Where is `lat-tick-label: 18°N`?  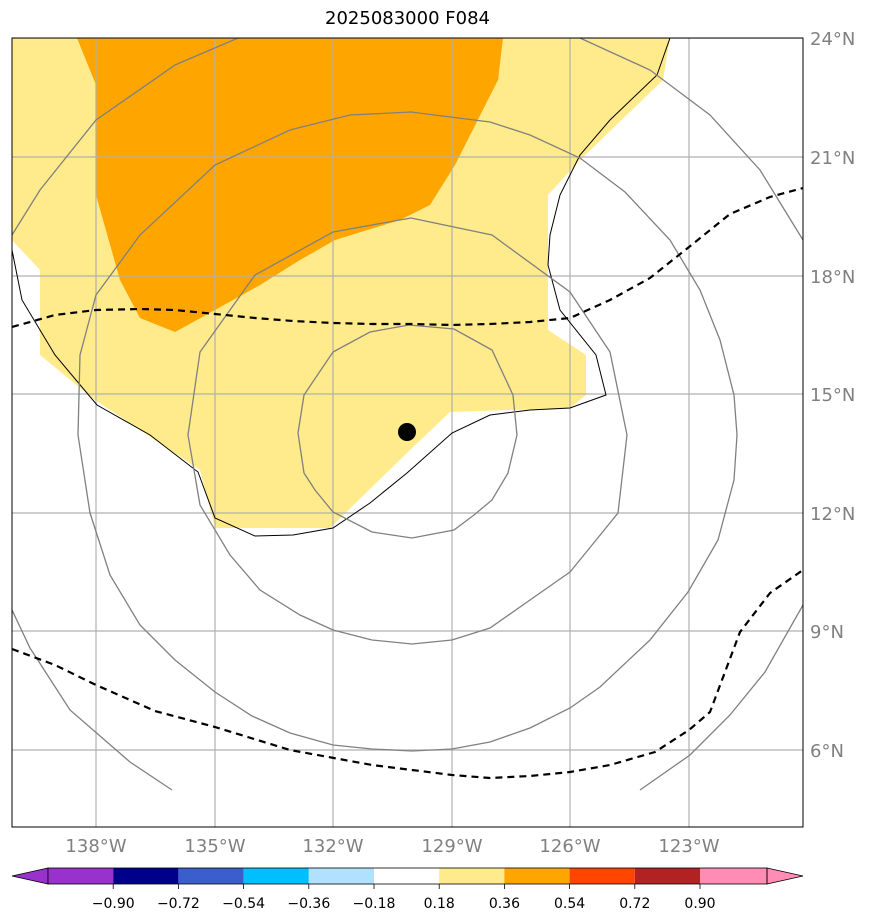 lat-tick-label: 18°N is located at coordinates (832, 277).